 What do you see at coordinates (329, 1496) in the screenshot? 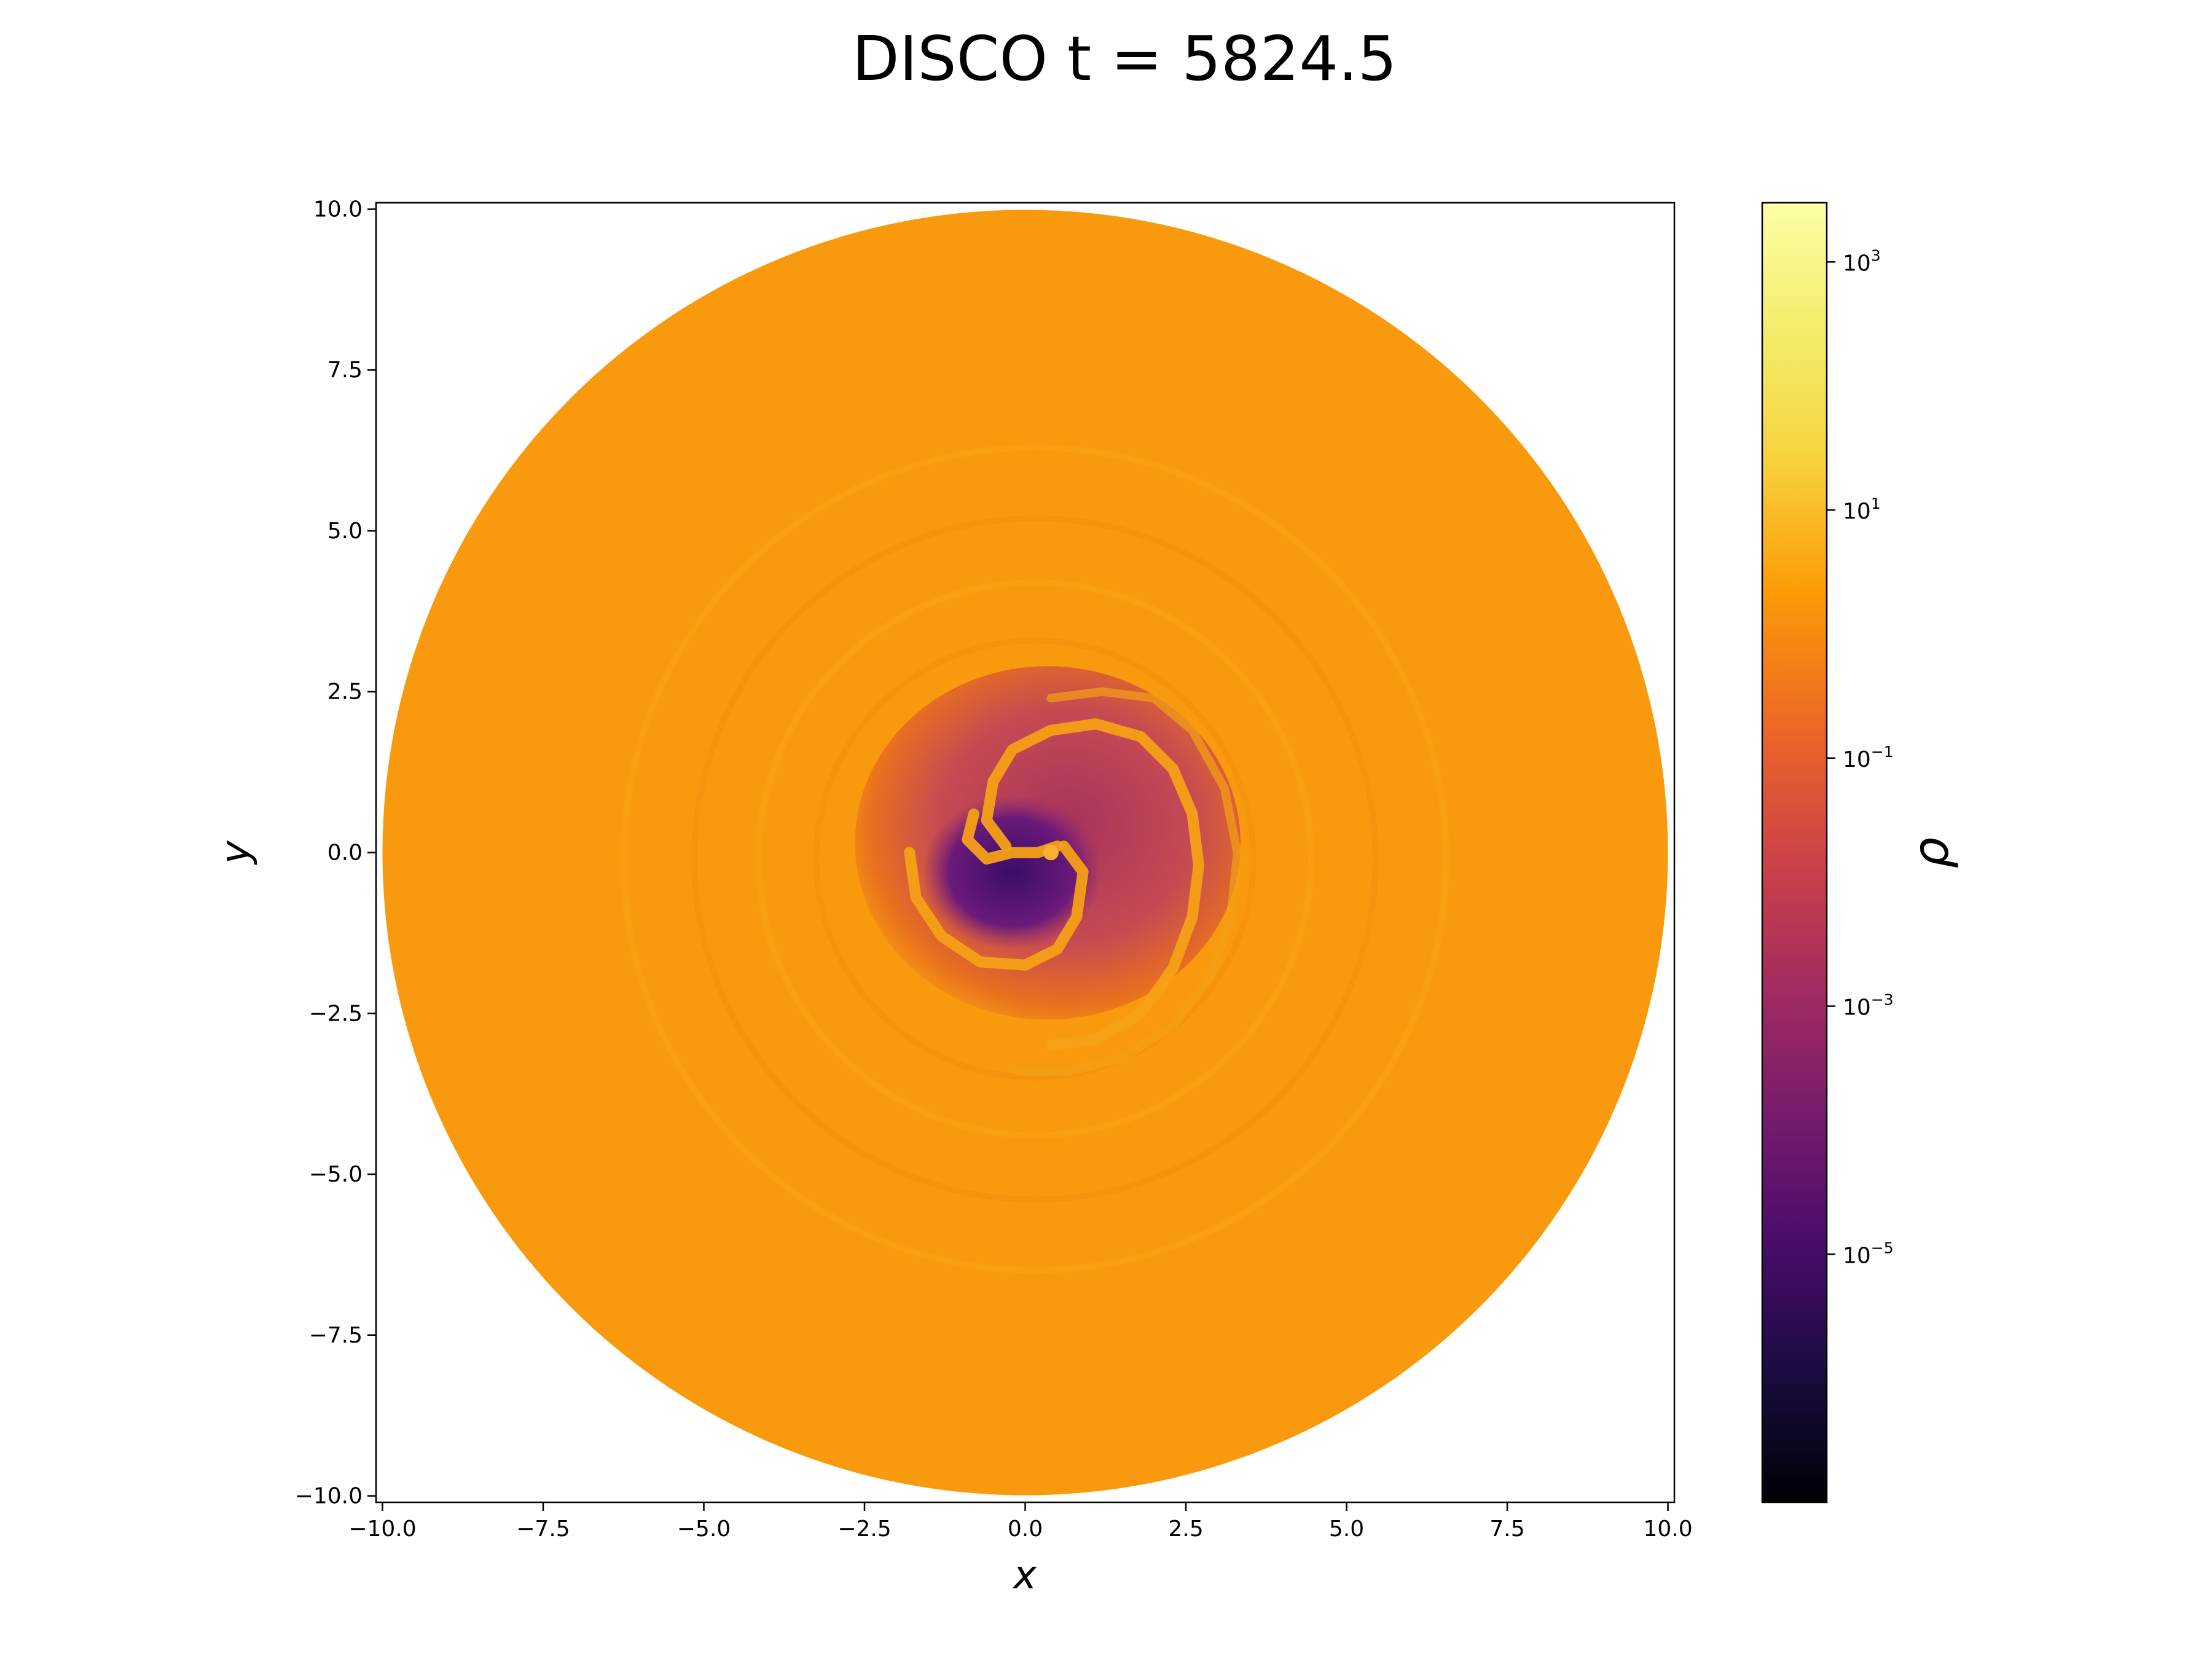
I see `y-tick-label: −10.0` at bounding box center [329, 1496].